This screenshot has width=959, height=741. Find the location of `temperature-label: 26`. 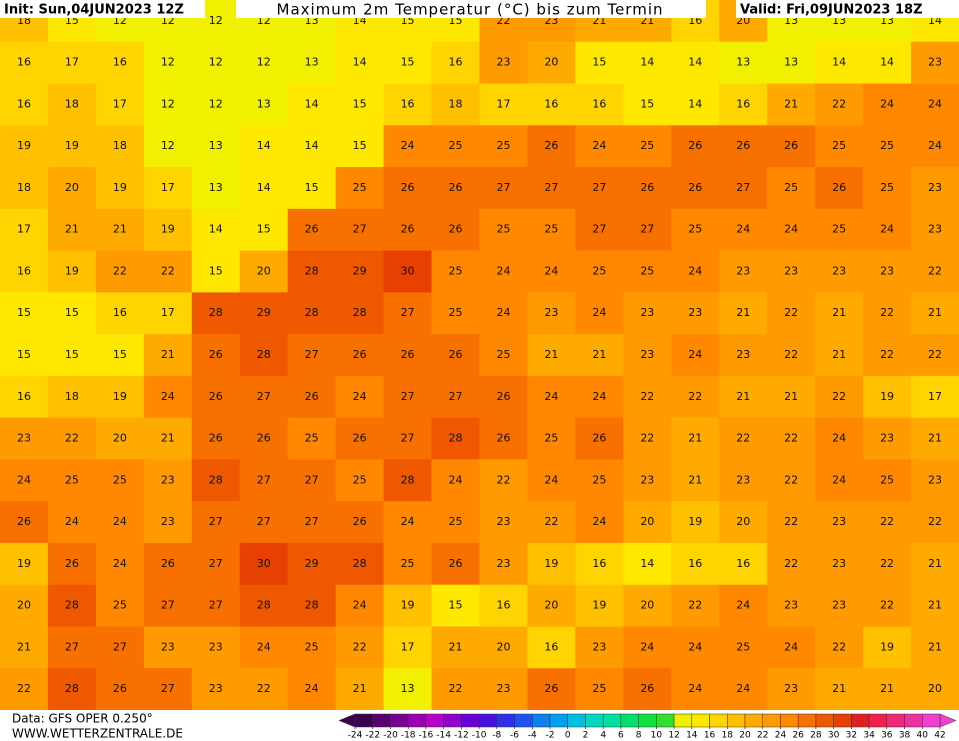

temperature-label: 26 is located at coordinates (360, 354).